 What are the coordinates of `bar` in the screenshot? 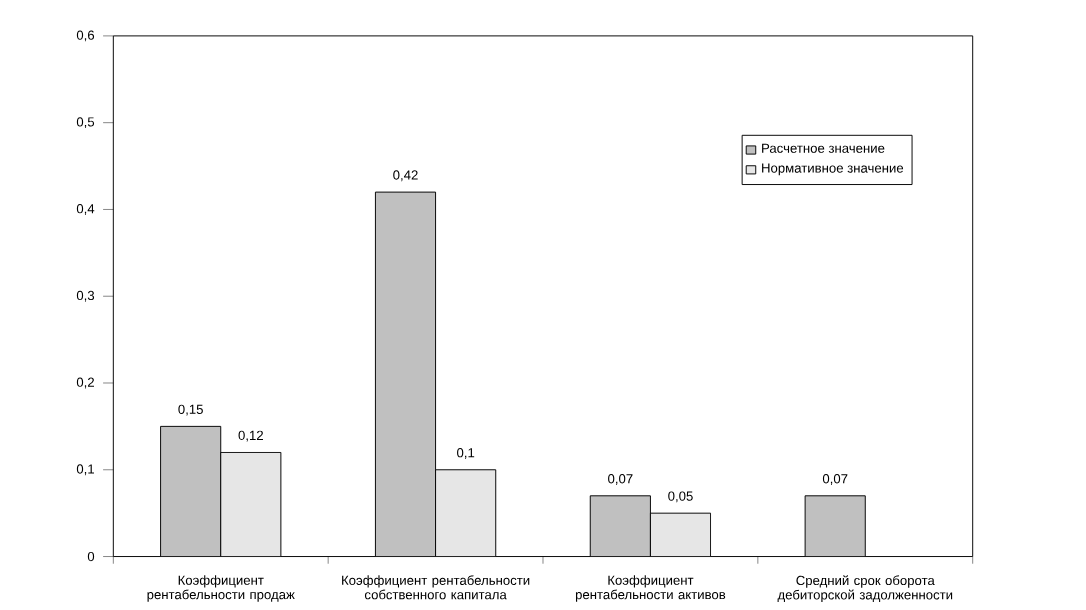 It's located at (835, 526).